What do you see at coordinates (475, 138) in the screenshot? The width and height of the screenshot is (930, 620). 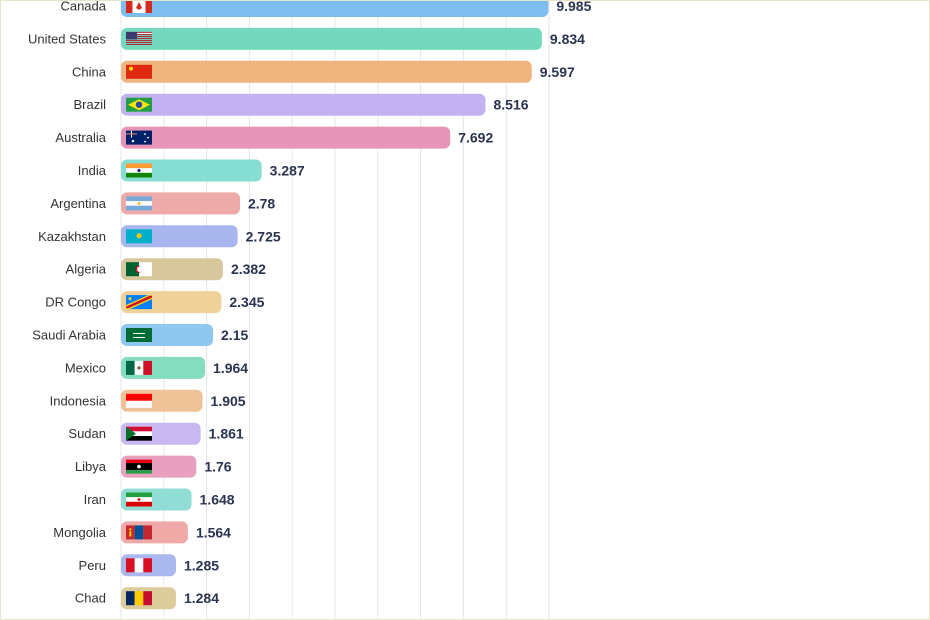 I see `value-label: 7.692` at bounding box center [475, 138].